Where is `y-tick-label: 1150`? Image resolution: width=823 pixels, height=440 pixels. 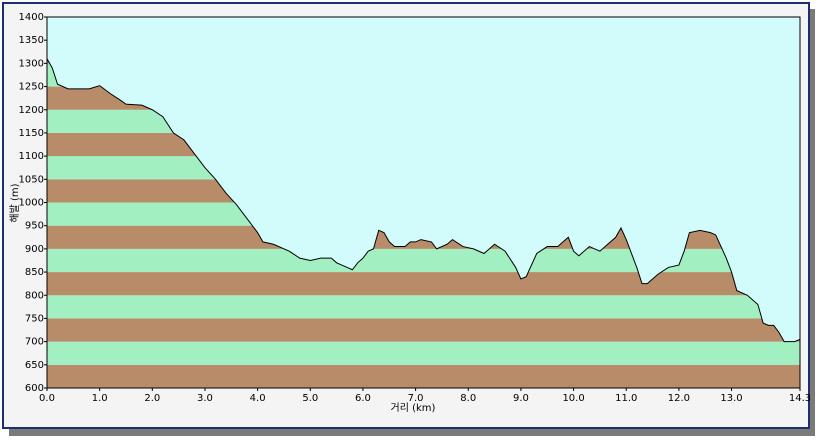 y-tick-label: 1150 is located at coordinates (31, 133).